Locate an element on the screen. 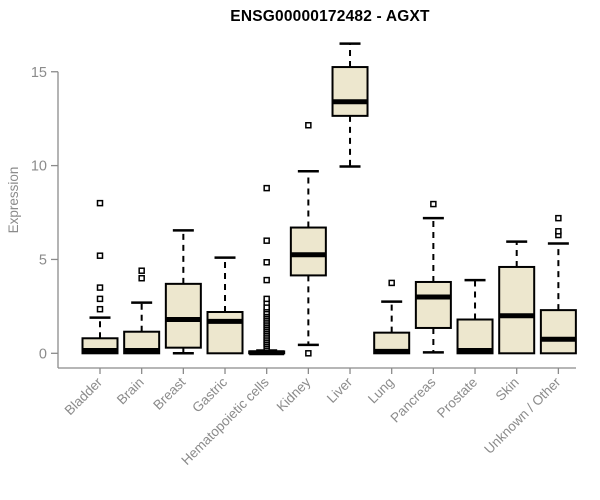 Image resolution: width=600 pixels, height=500 pixels. x-tick-label-skin: Skin is located at coordinates (507, 389).